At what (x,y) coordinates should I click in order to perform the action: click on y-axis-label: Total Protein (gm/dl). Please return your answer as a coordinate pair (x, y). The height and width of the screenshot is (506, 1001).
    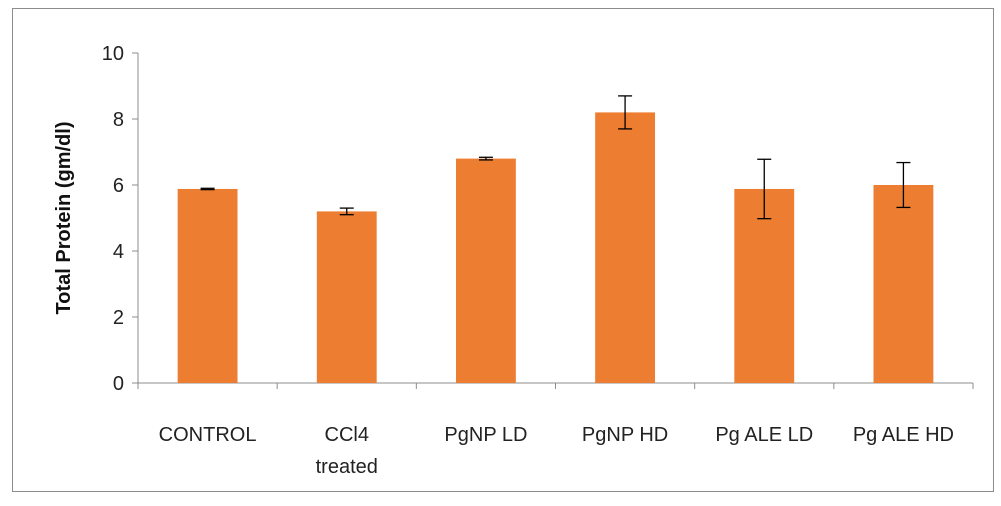
    Looking at the image, I should click on (64, 218).